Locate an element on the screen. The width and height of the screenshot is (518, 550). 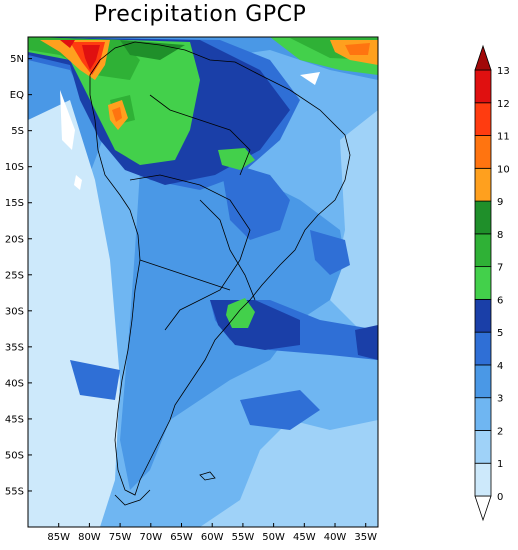
lat-label: 10S is located at coordinates (14, 167).